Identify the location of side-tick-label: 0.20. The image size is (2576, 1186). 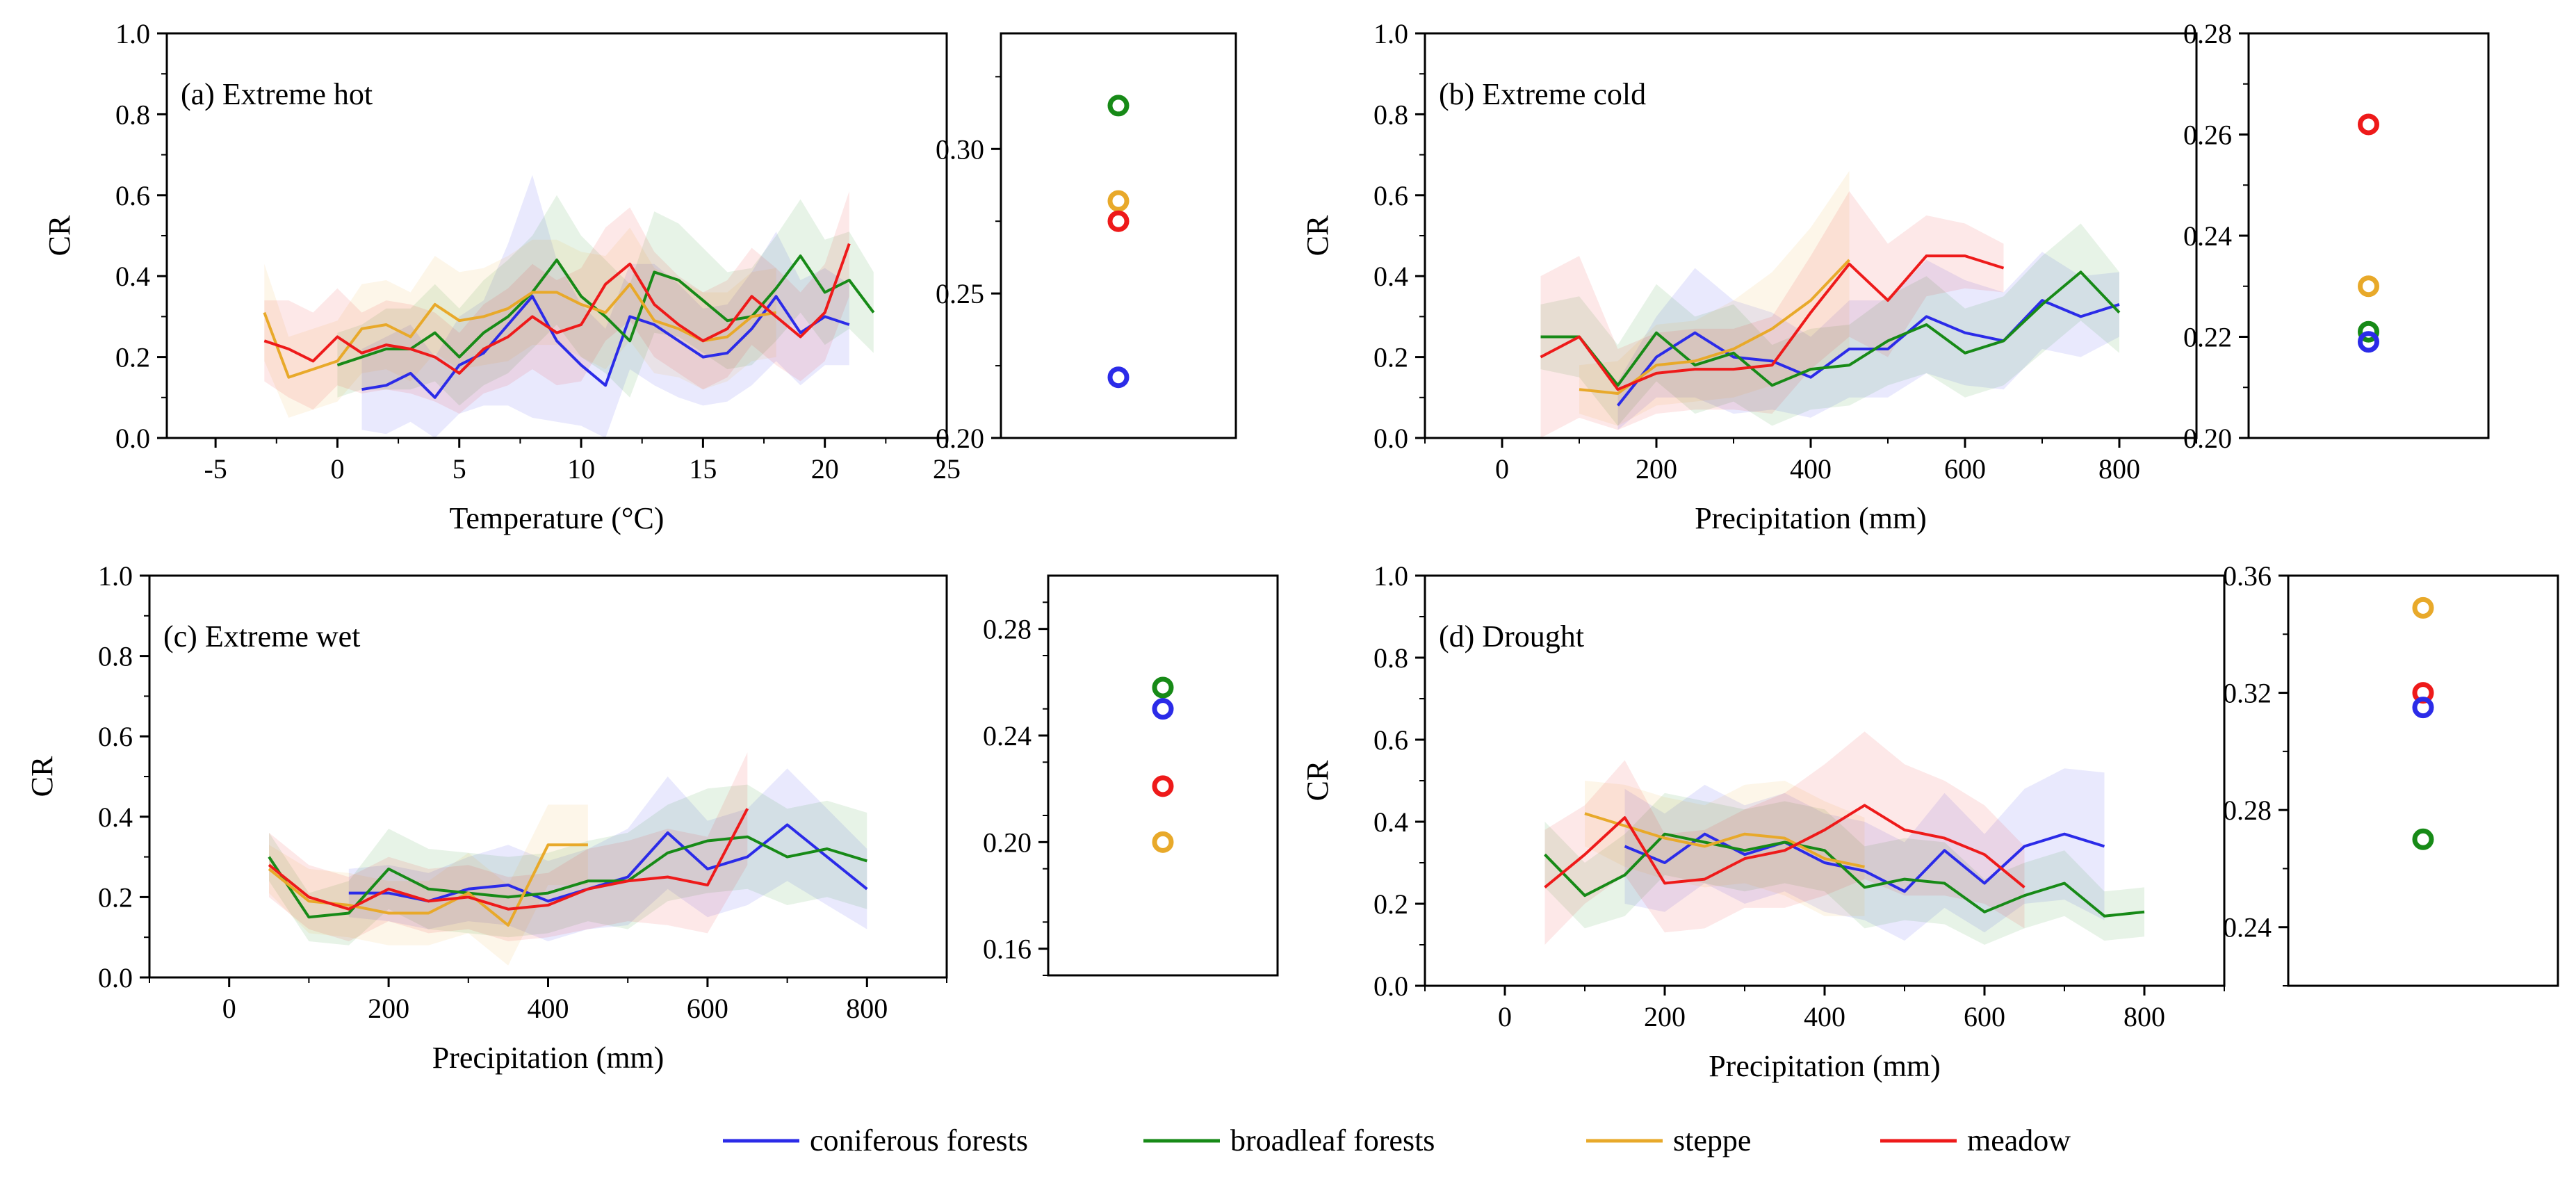
(2207, 439).